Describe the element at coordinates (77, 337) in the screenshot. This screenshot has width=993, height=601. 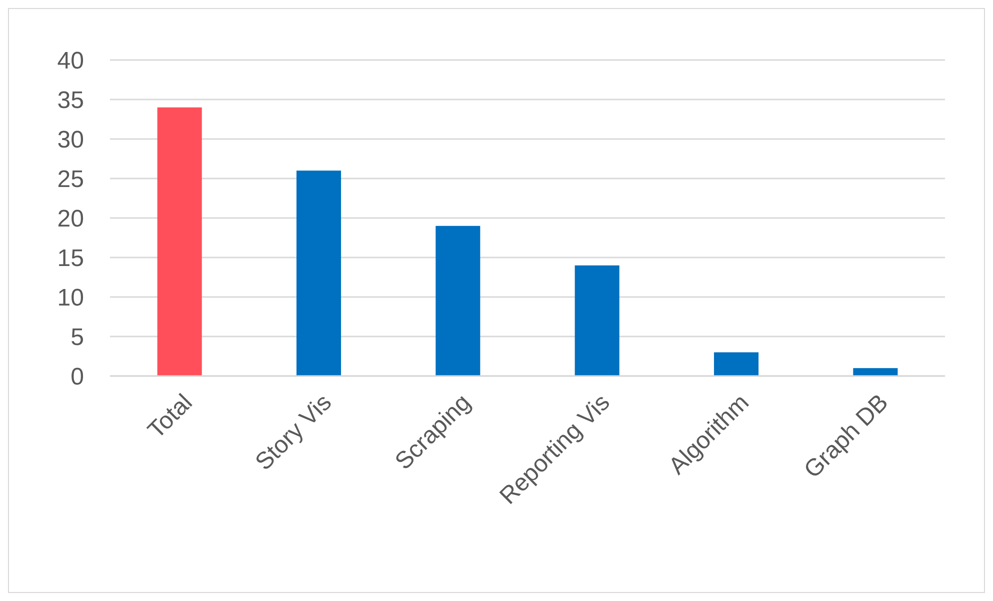
I see `y-tick-label: 5` at that location.